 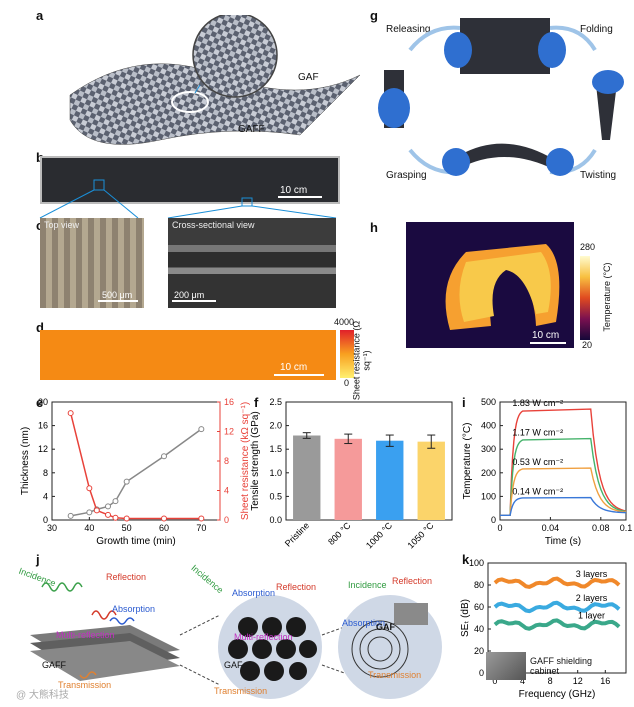 What do you see at coordinates (40, 327) in the screenshot?
I see `panel-d-letter: d` at bounding box center [40, 327].